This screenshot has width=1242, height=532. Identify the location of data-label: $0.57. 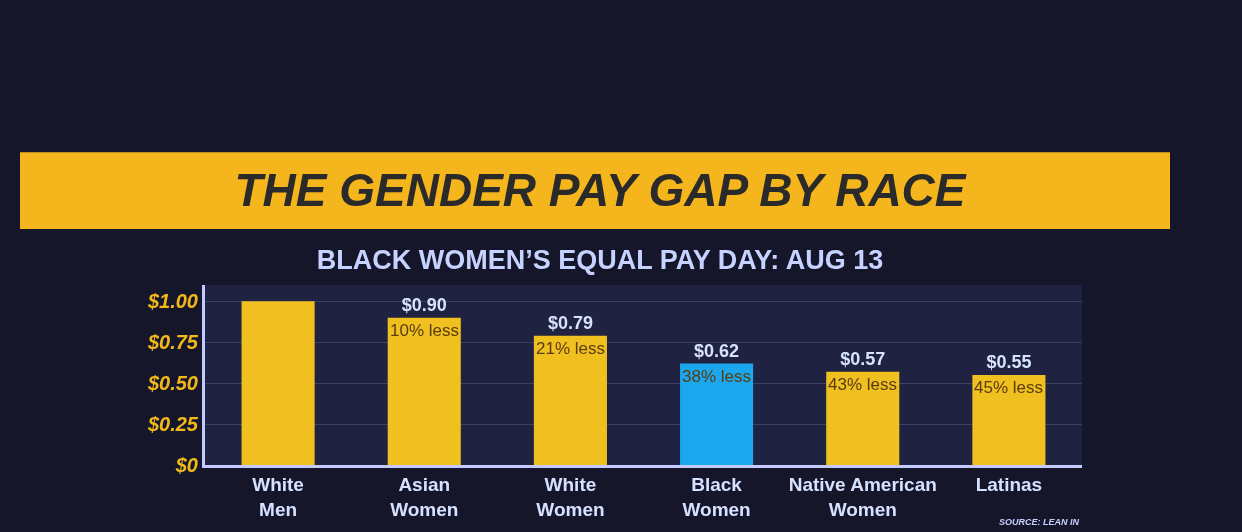
(863, 358).